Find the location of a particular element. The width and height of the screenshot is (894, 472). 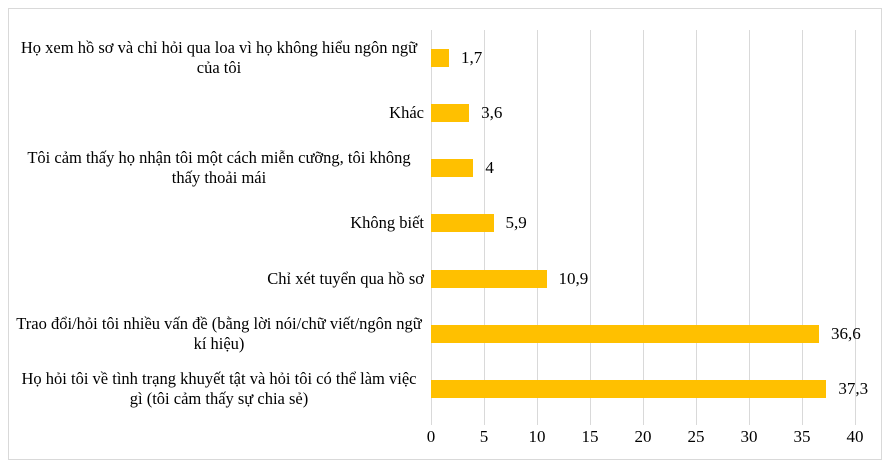

bar-row: 3,6 is located at coordinates (643, 112).